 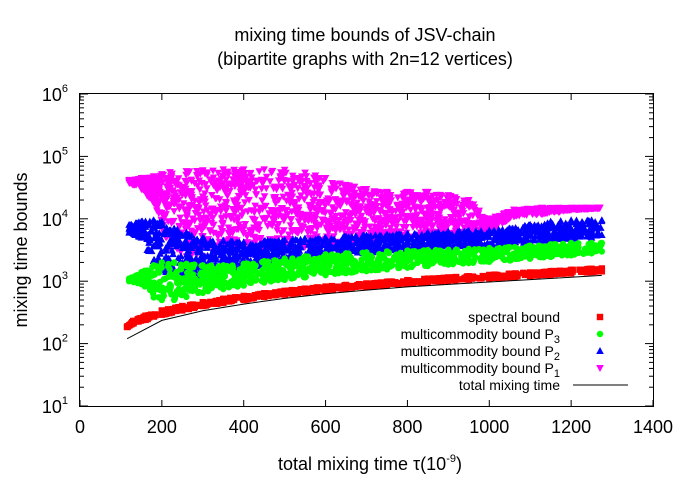 What do you see at coordinates (362, 464) in the screenshot?
I see `x-axis-label-main: total mixing time τ(10` at bounding box center [362, 464].